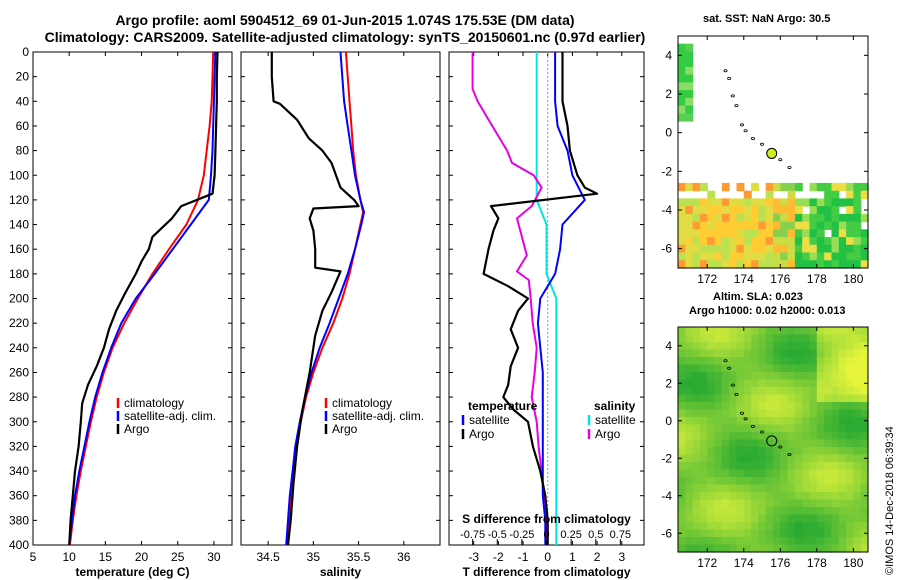 The image size is (900, 580). What do you see at coordinates (621, 557) in the screenshot?
I see `x-tick-label: 3` at bounding box center [621, 557].